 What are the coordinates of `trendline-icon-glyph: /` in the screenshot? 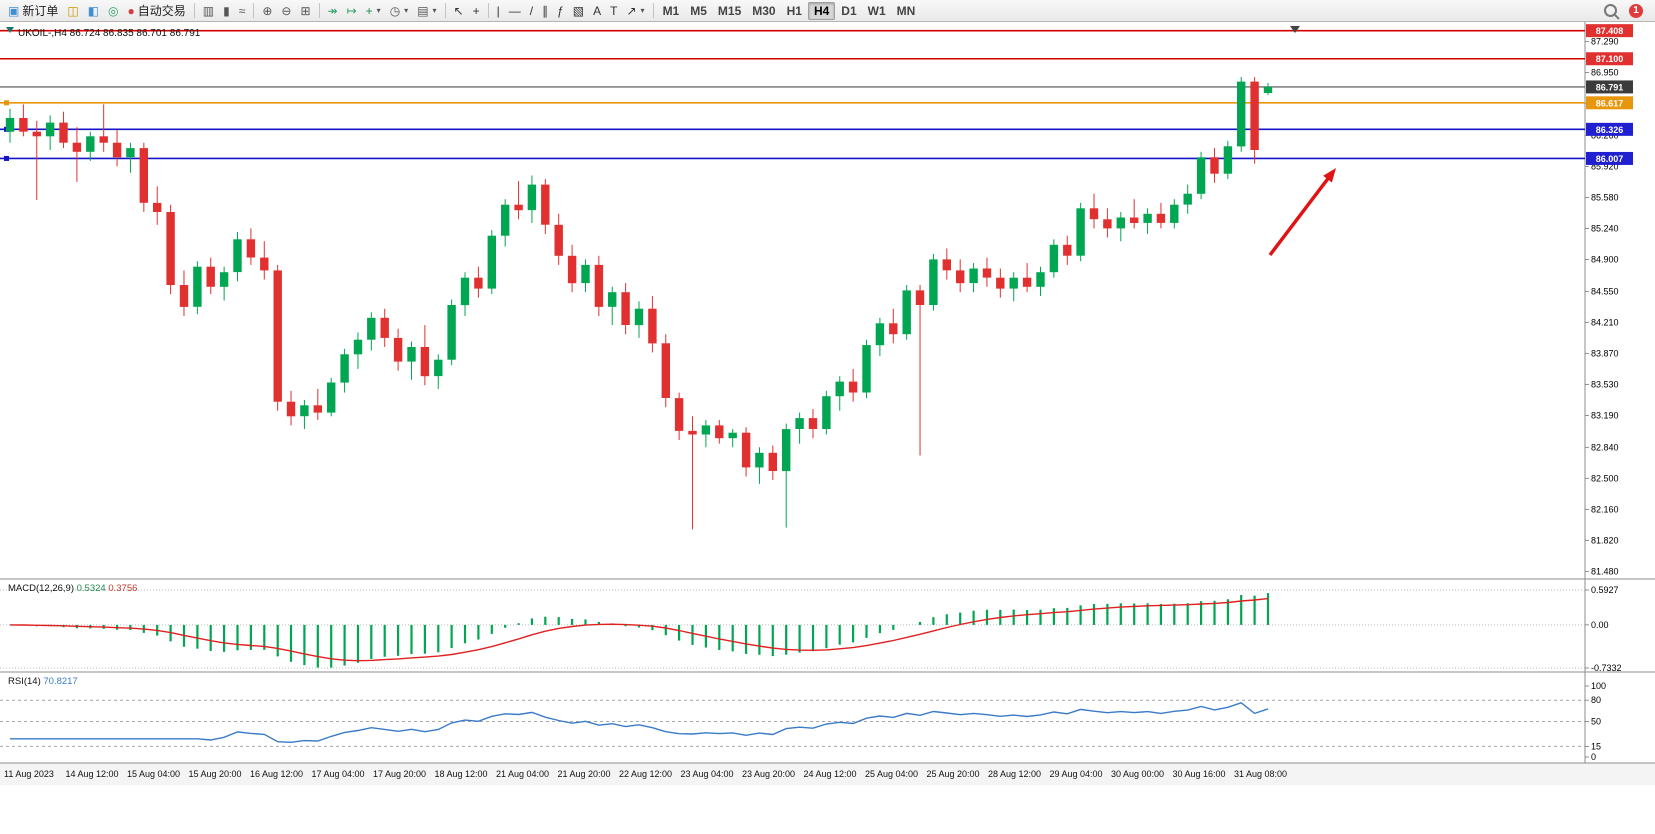 It's located at (531, 10).